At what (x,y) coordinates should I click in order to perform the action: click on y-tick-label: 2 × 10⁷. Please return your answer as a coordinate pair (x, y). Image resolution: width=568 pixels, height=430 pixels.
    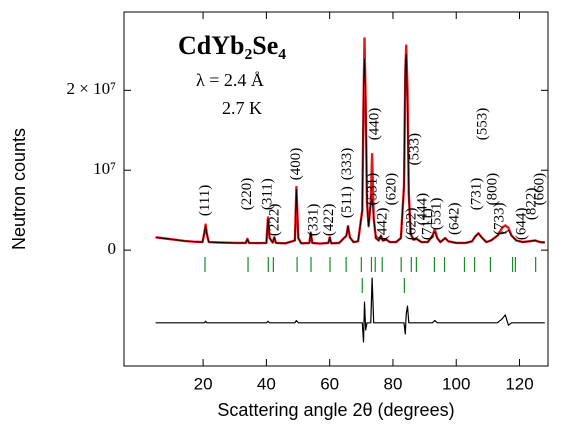
    Looking at the image, I should click on (91, 88).